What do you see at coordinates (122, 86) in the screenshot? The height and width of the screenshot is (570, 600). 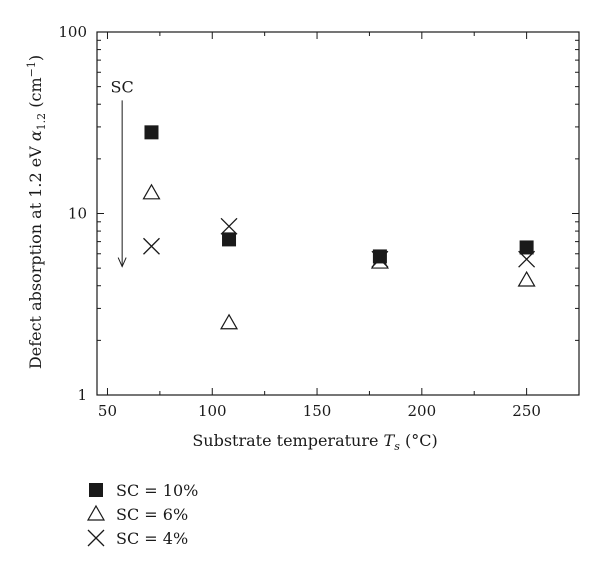 I see `sc-annotation-label: SC` at bounding box center [122, 86].